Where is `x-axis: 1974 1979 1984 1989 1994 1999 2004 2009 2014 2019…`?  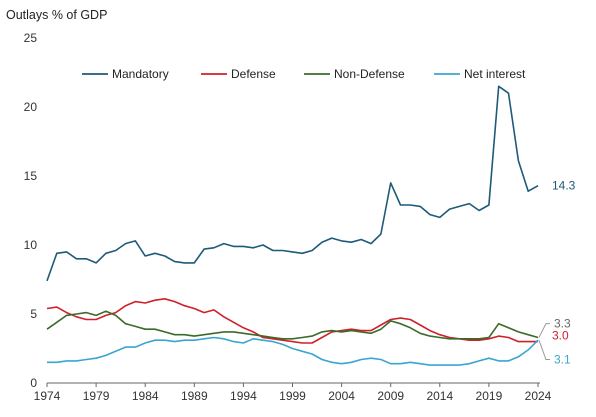
x-axis: 1974 1979 1984 1989 1994 1999 2004 2009 2014 2019… is located at coordinates (293, 392).